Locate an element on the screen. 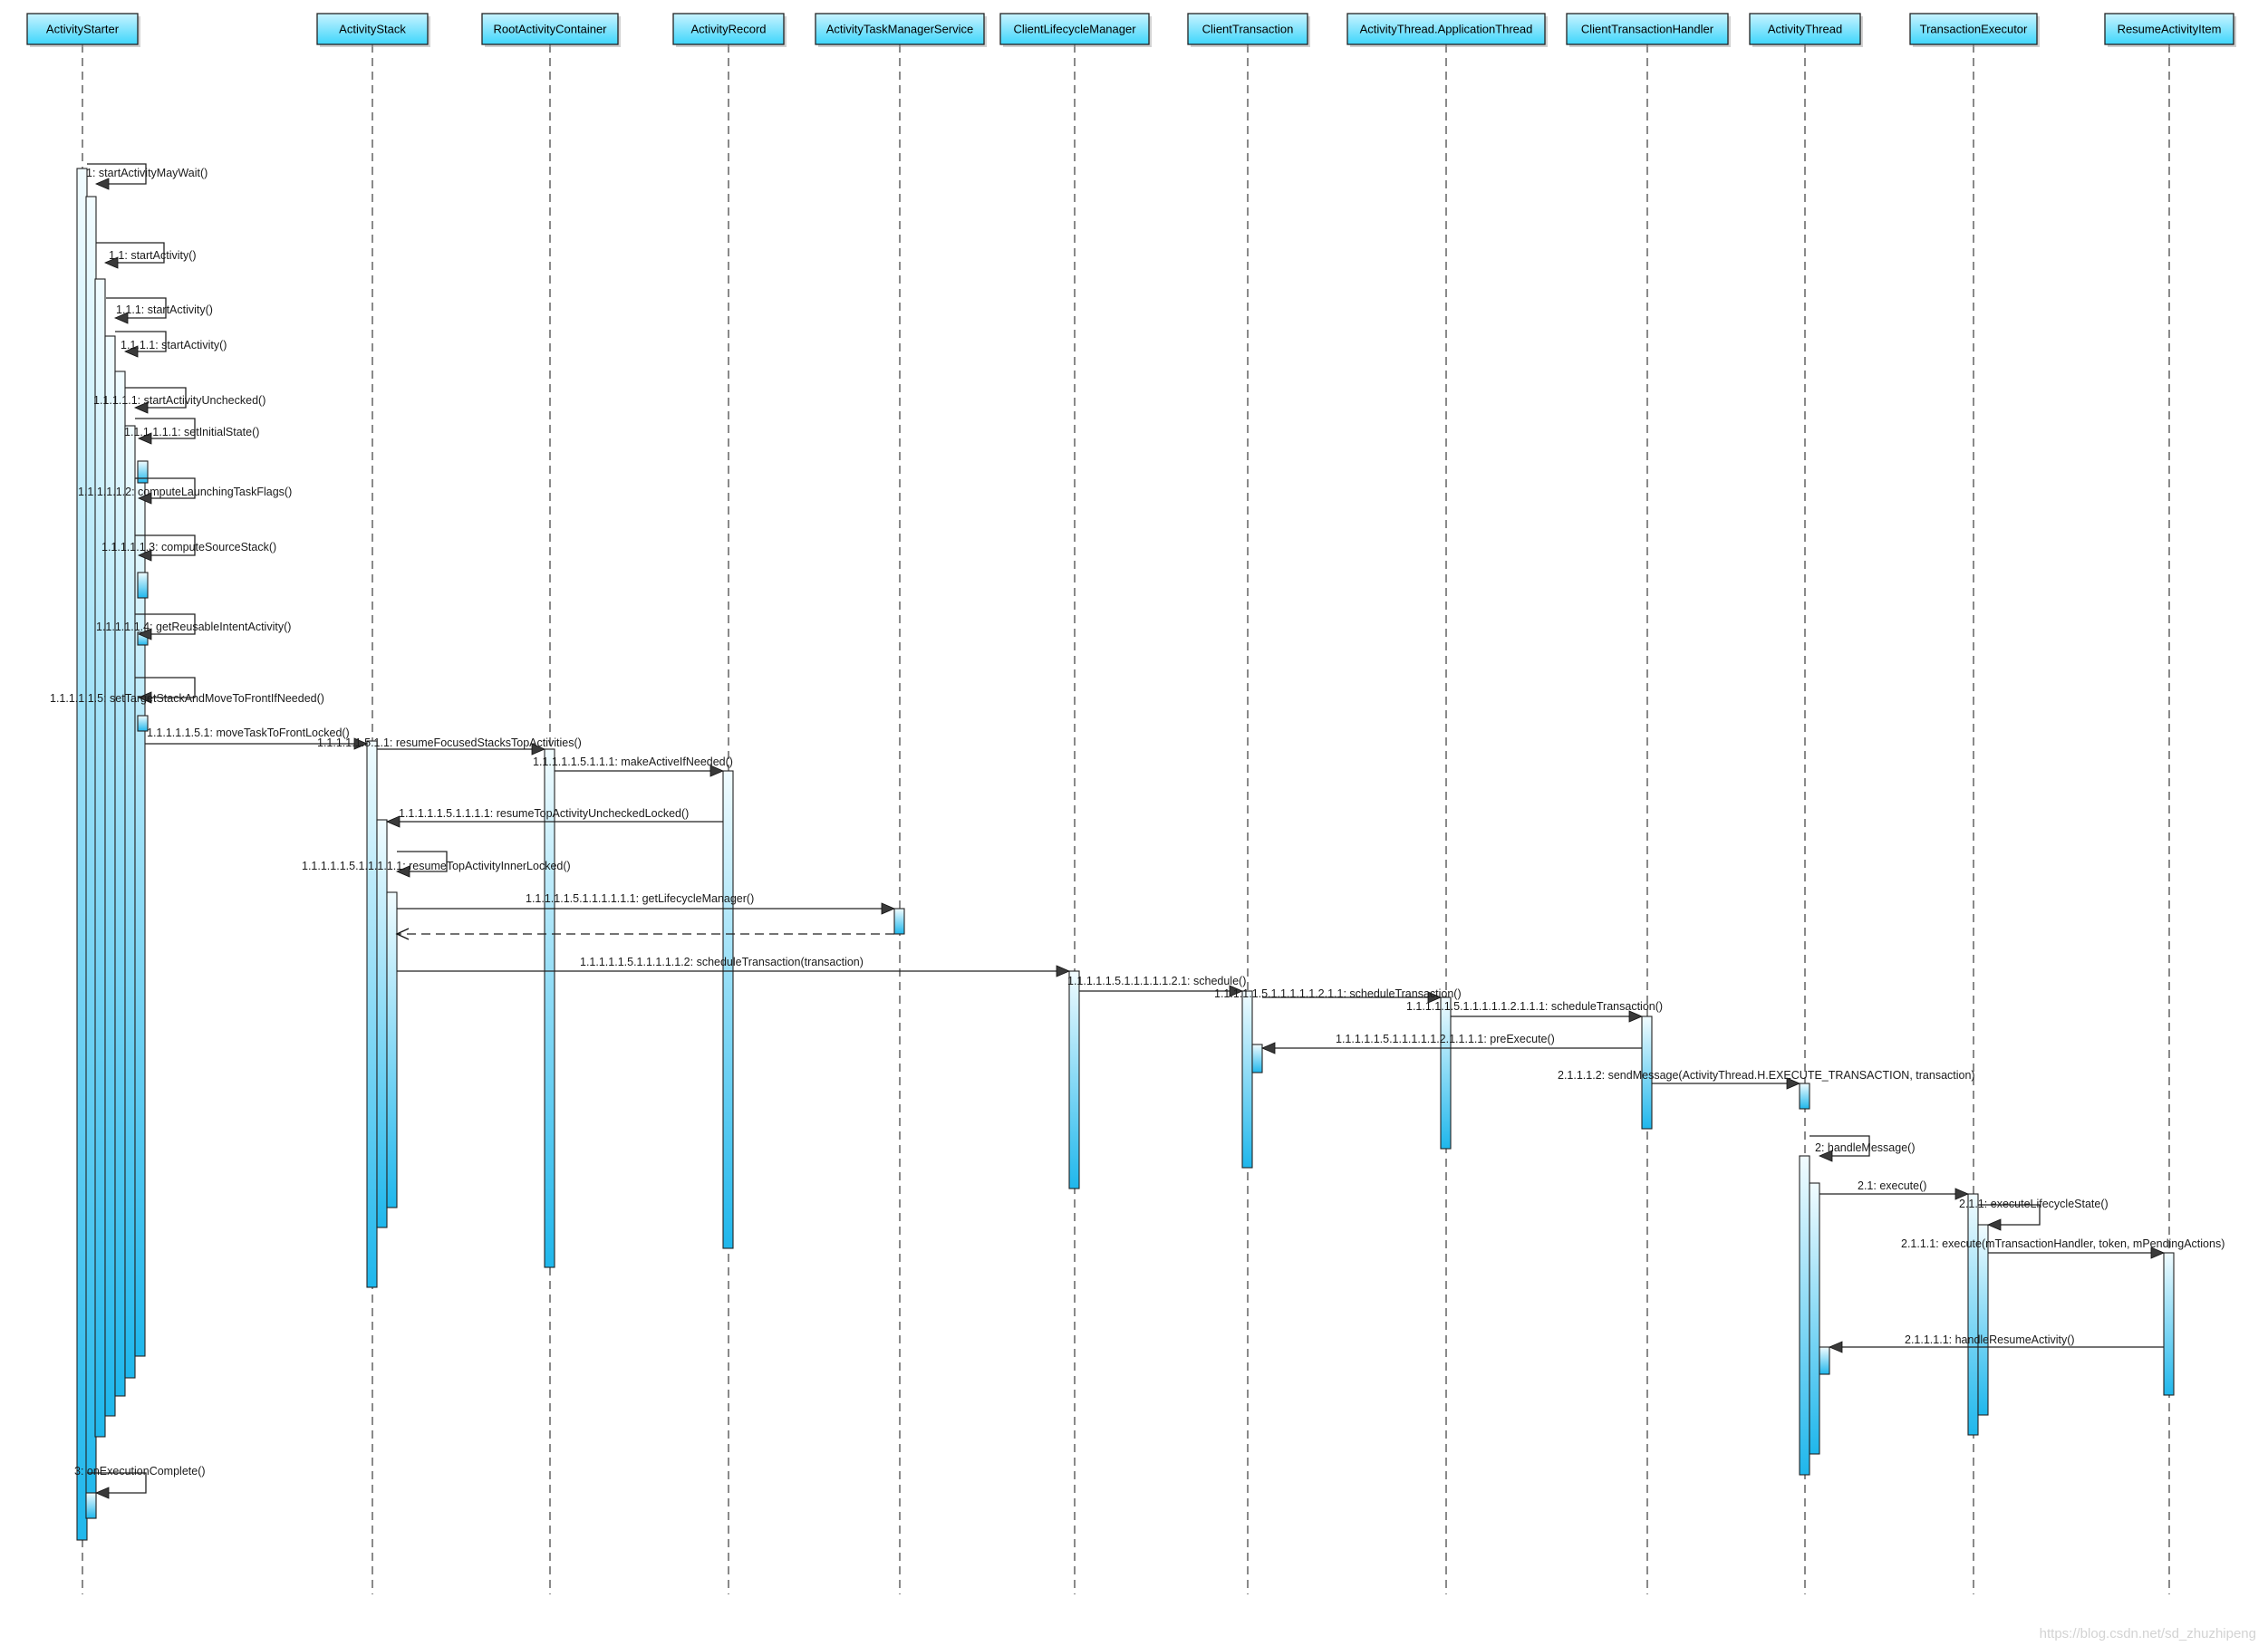  lifeline-header-at: ActivityThread is located at coordinates (1806, 30).